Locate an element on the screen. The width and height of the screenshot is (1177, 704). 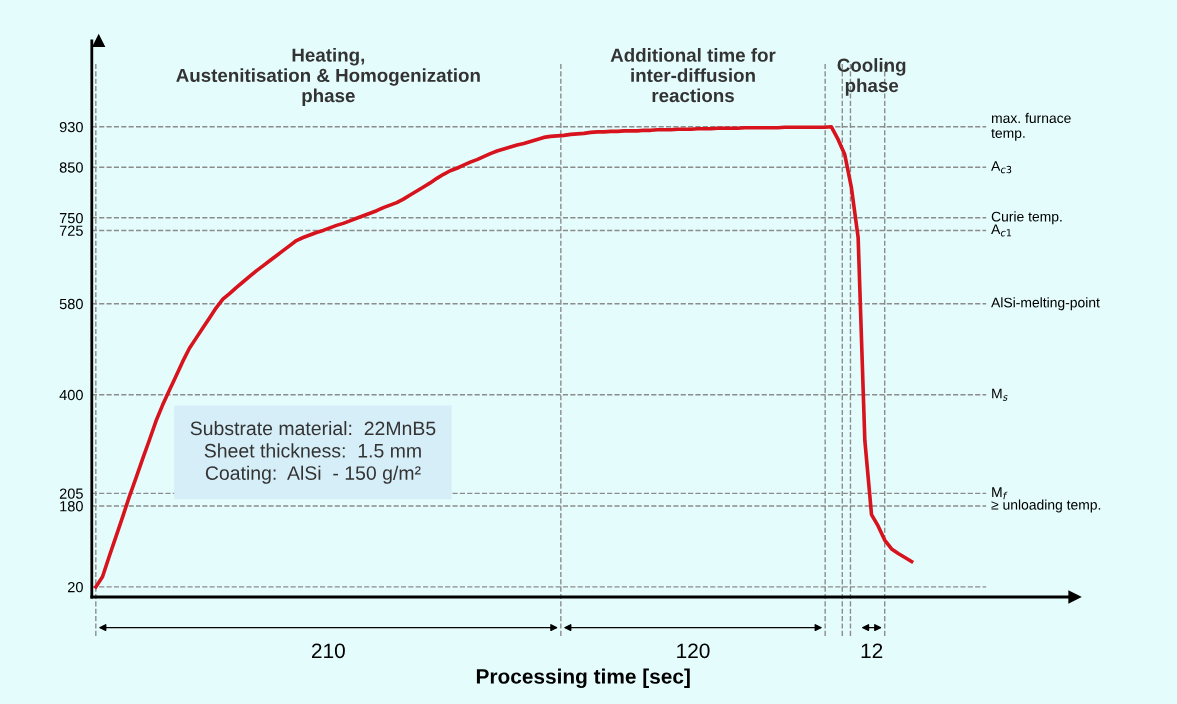
ref-line-label: max. furnace temp. is located at coordinates (1031, 126).